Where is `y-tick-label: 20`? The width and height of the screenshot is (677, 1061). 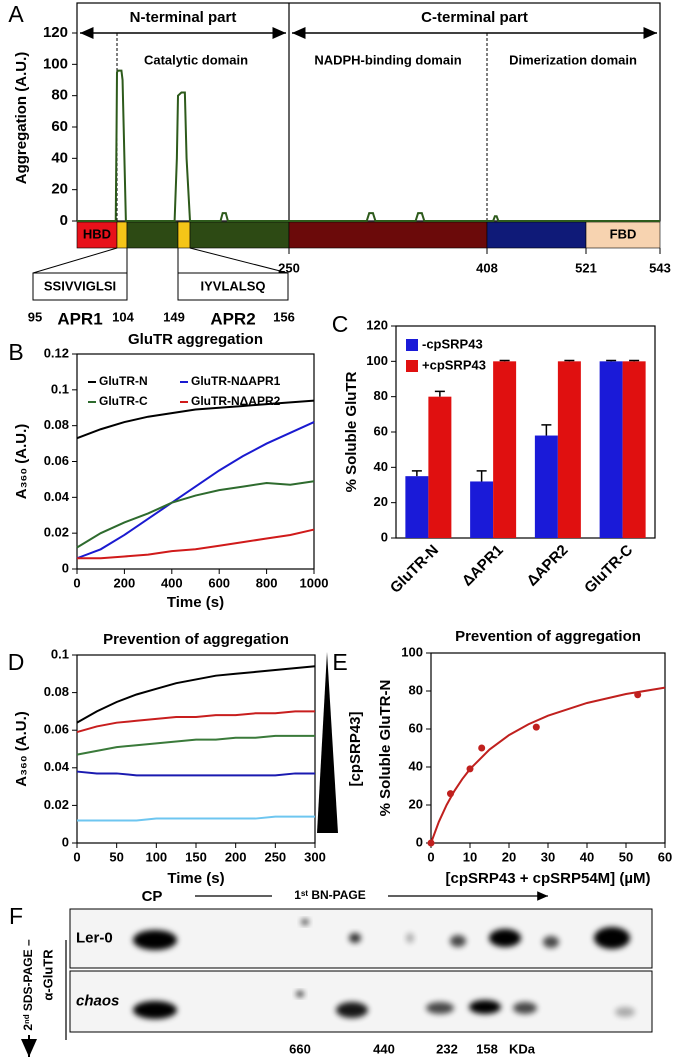
y-tick-label: 20 is located at coordinates (381, 501).